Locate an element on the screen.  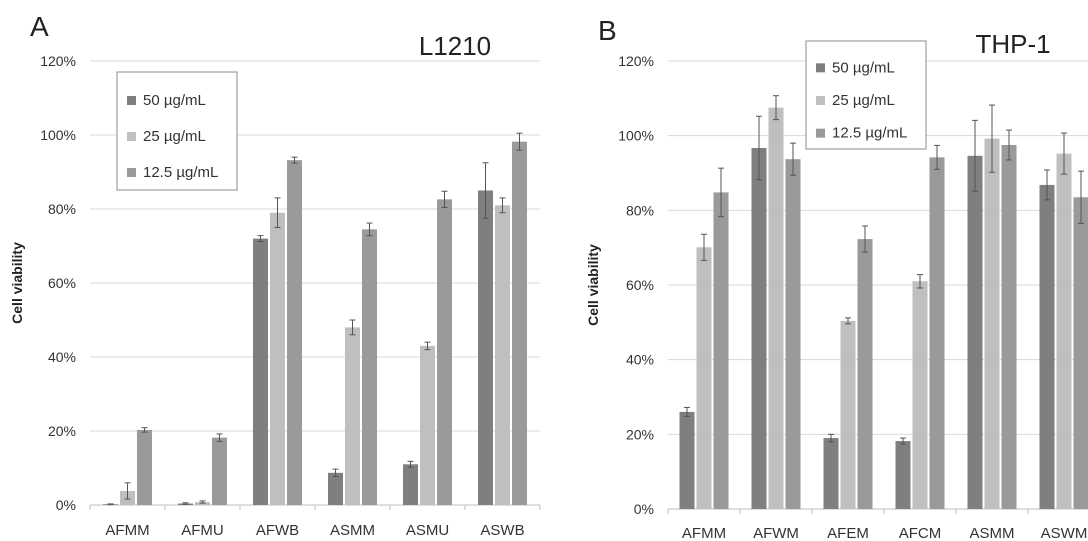
x-tick-label: AFEM is located at coordinates (848, 533).